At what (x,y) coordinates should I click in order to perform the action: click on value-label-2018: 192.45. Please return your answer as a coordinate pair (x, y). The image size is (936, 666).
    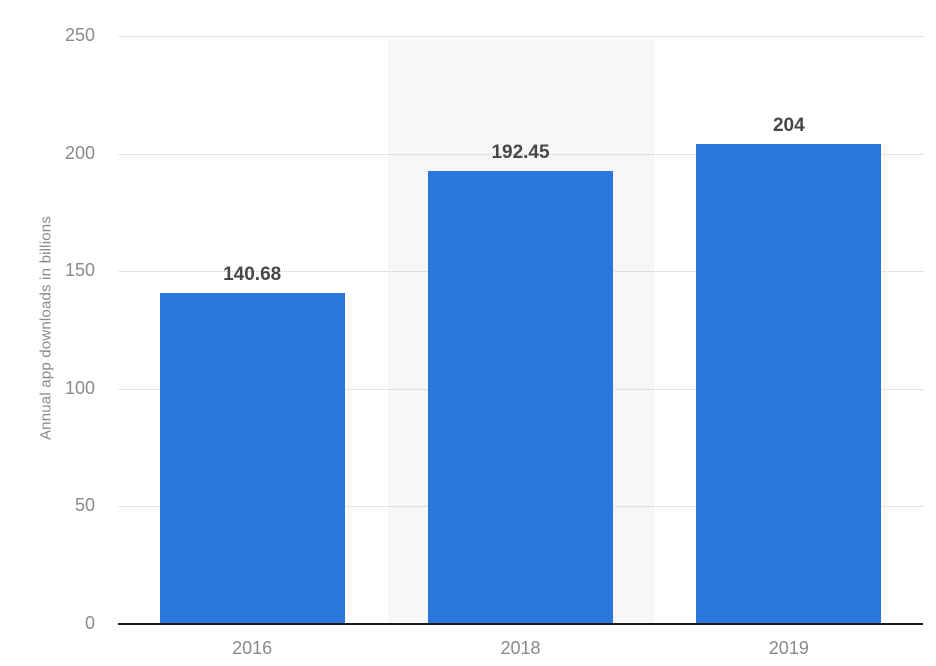
    Looking at the image, I should click on (520, 153).